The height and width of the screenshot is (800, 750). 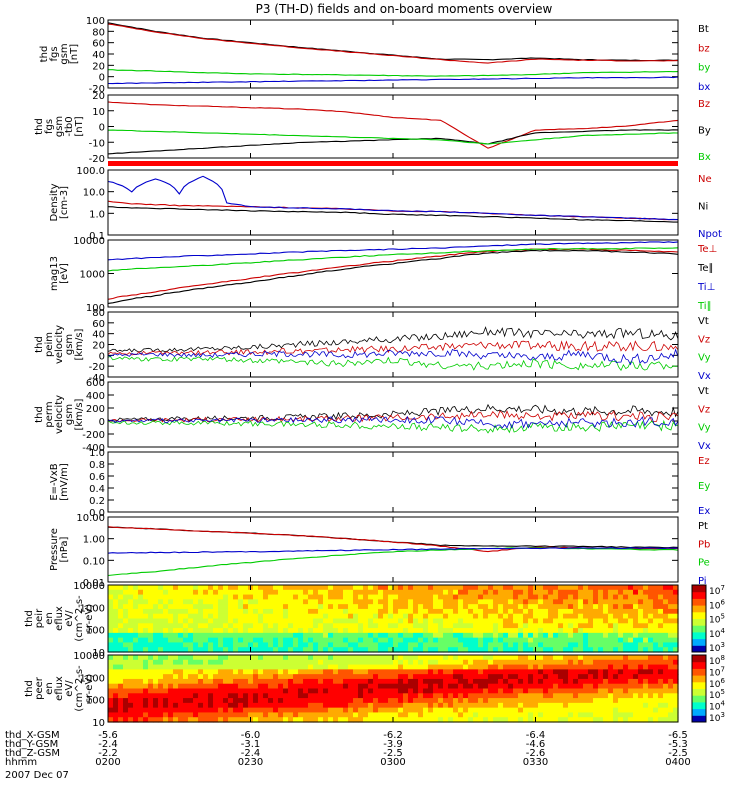 What do you see at coordinates (393, 422) in the screenshot?
I see `series-line-Vx` at bounding box center [393, 422].